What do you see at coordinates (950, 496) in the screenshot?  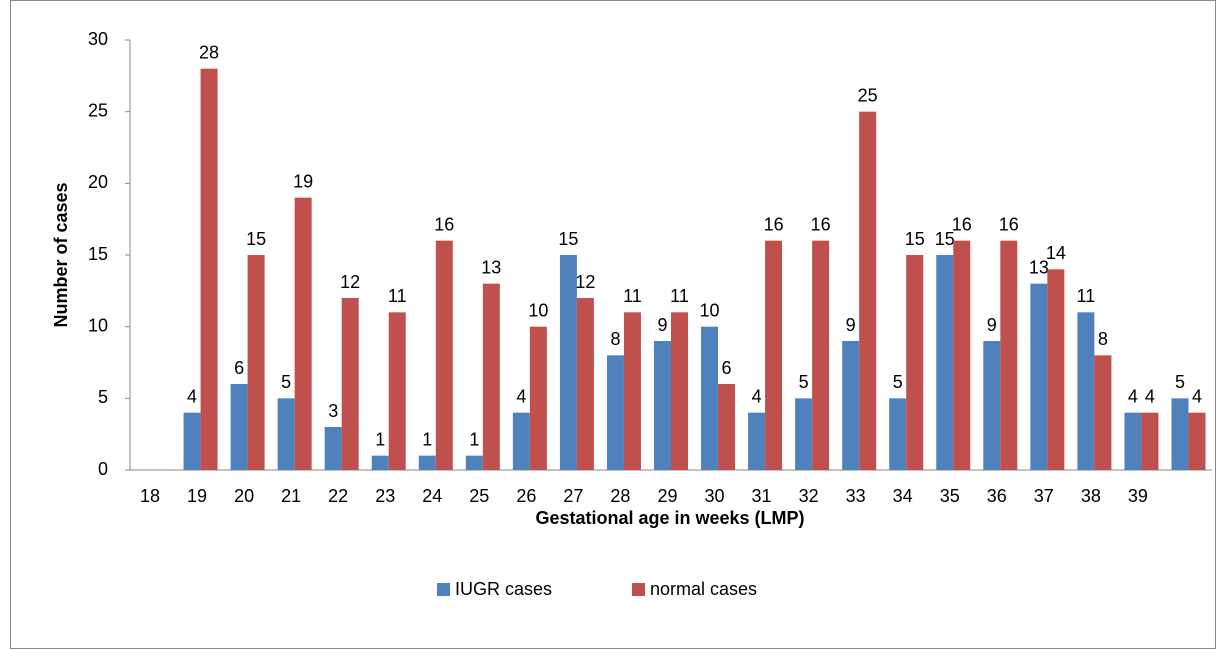 I see `x-tick-label: 35` at bounding box center [950, 496].